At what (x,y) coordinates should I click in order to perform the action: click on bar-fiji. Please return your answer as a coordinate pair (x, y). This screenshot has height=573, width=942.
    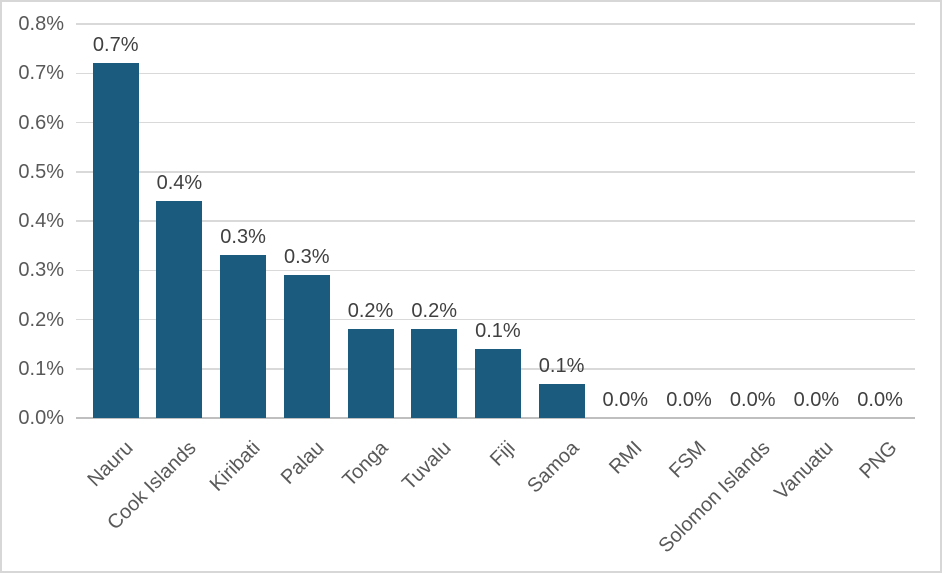
    Looking at the image, I should click on (497, 383).